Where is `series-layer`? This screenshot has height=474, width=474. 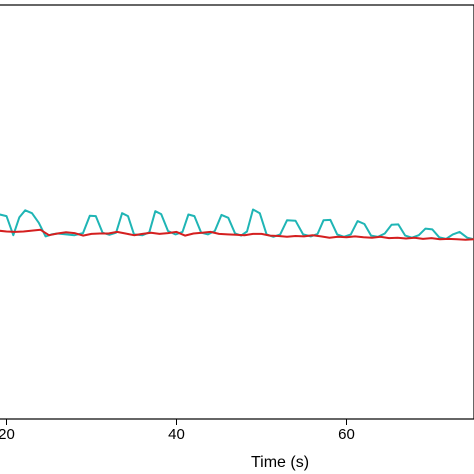 series-layer is located at coordinates (237, 224).